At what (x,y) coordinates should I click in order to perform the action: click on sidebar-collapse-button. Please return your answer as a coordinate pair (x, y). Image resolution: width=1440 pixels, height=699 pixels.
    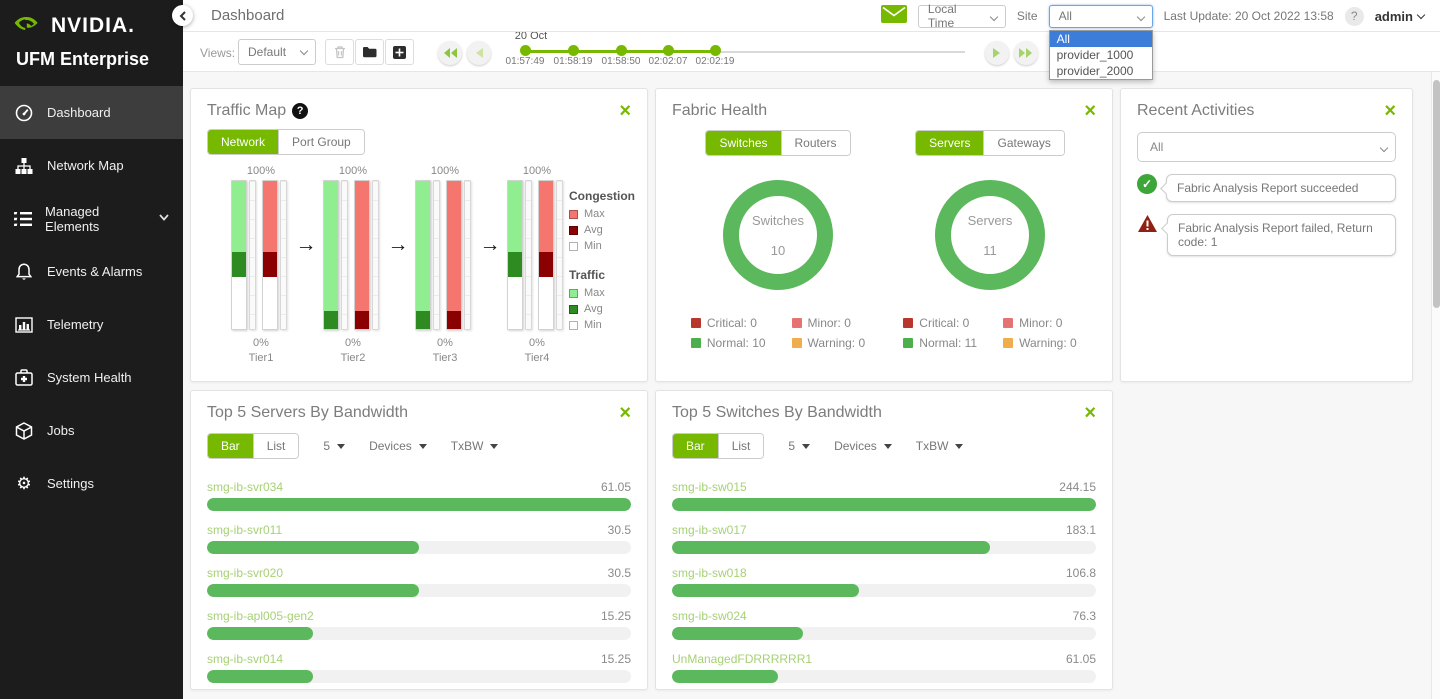
    Looking at the image, I should click on (182, 15).